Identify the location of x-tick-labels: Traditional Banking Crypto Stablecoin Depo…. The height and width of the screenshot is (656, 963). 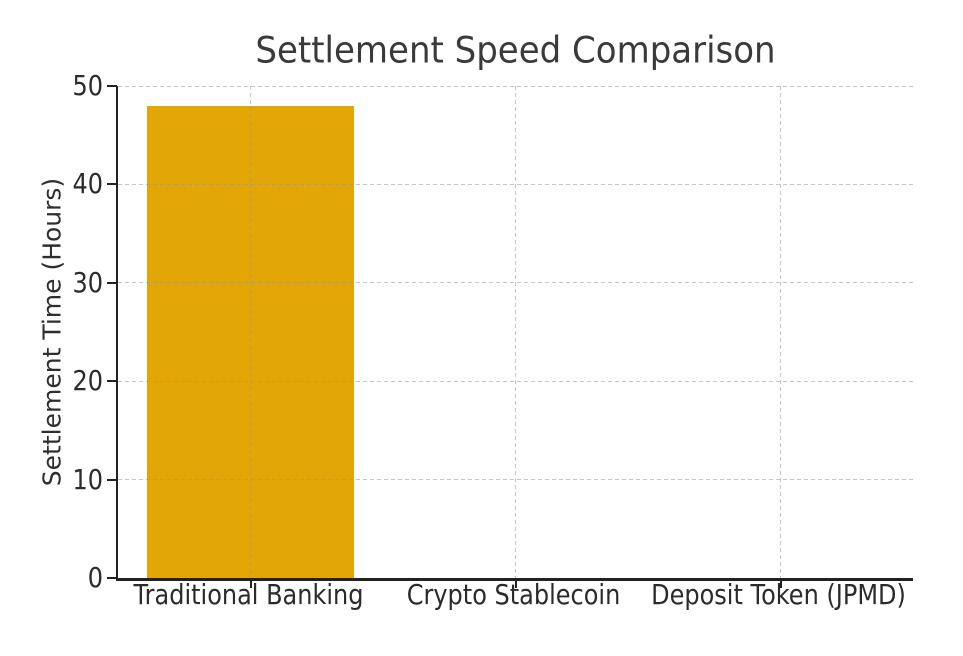
(513, 601).